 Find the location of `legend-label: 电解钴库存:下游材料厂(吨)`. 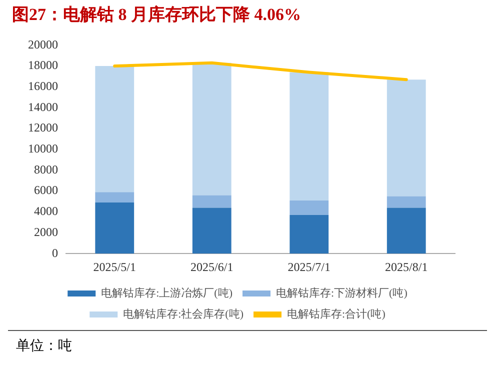

legend-label: 电解钴库存:下游材料厂(吨) is located at coordinates (342, 293).